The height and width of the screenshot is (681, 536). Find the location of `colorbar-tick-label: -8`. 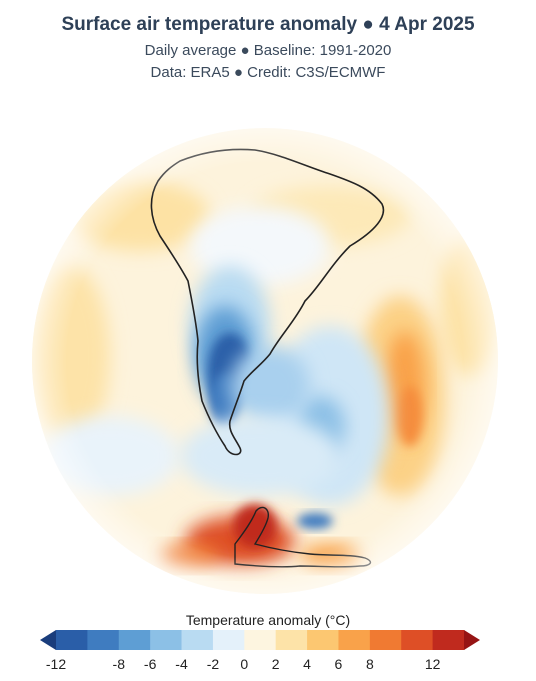

colorbar-tick-label: -8 is located at coordinates (118, 664).